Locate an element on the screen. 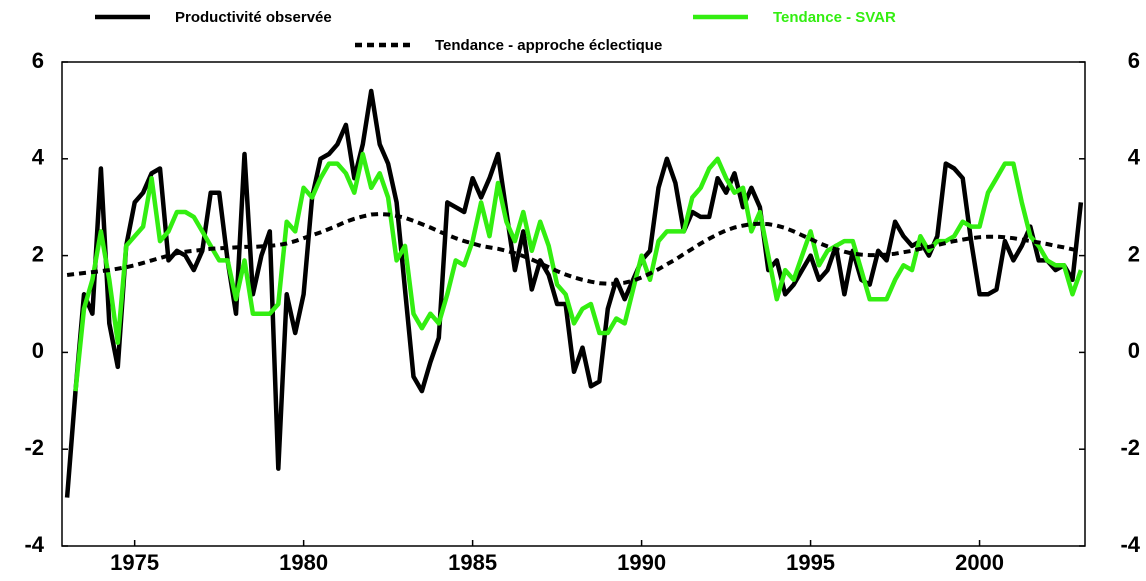  series-line is located at coordinates (574, 249).